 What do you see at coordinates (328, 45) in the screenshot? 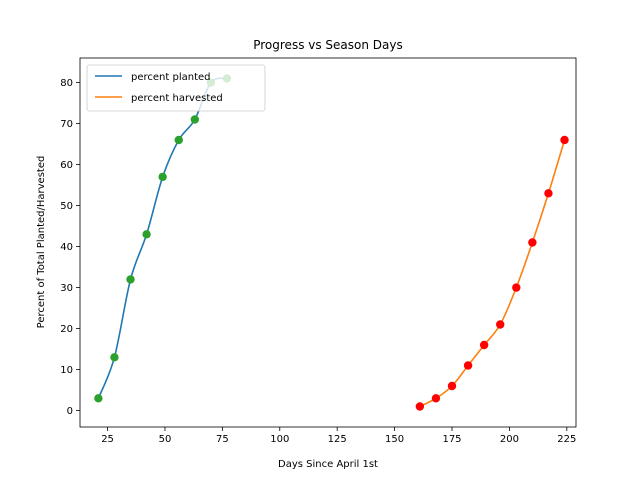
I see `chart-title: Progress vs Season Days` at bounding box center [328, 45].